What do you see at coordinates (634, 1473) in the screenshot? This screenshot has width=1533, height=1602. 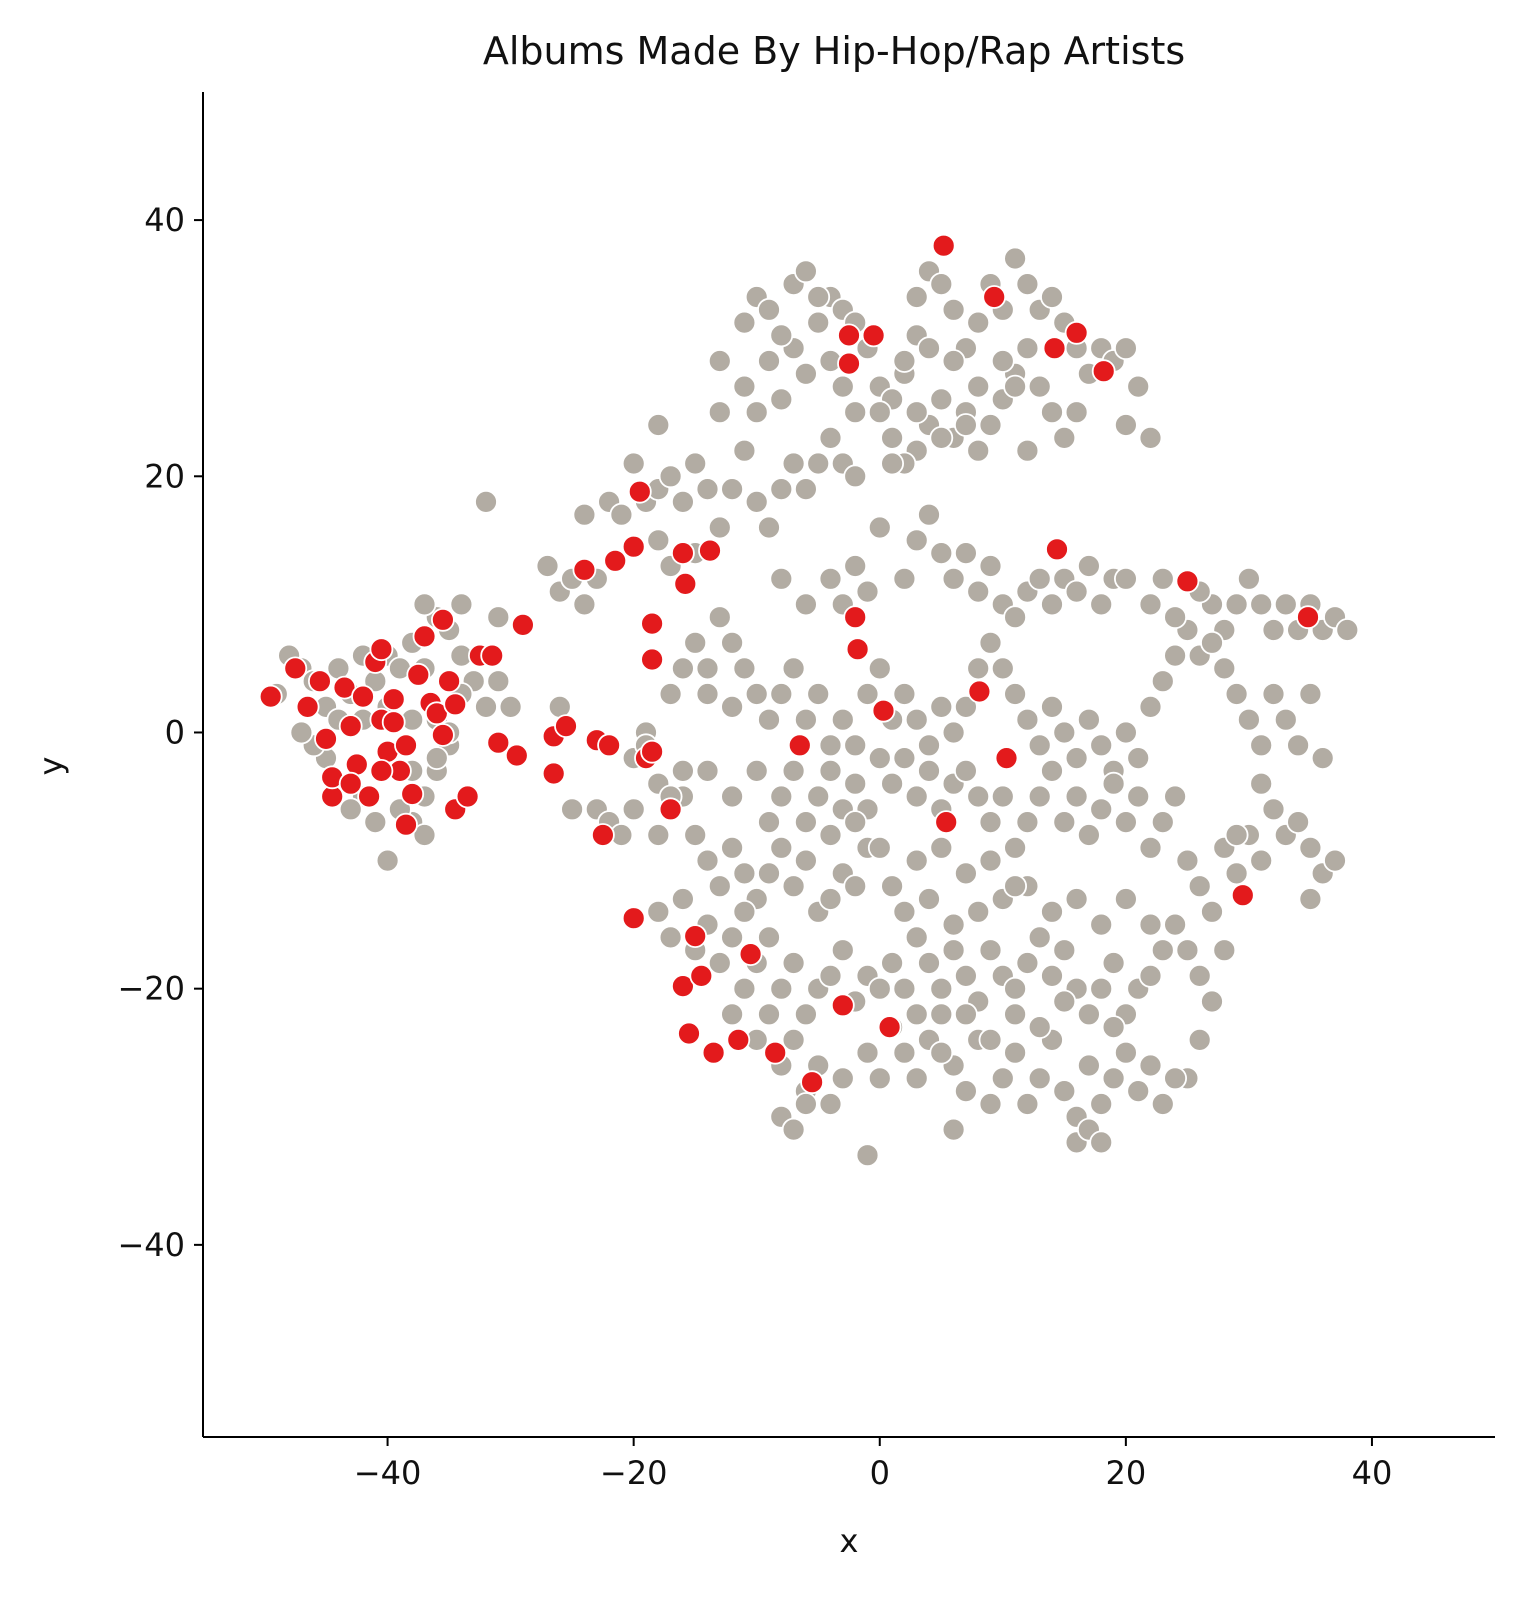 I see `x-tick-label: −20` at bounding box center [634, 1473].